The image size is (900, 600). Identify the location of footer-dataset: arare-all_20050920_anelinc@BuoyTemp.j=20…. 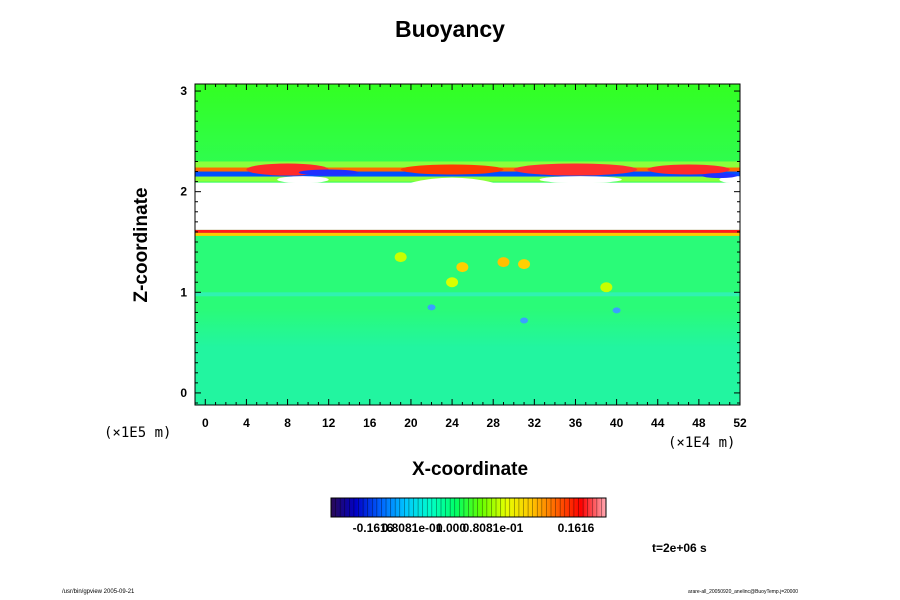
(743, 592).